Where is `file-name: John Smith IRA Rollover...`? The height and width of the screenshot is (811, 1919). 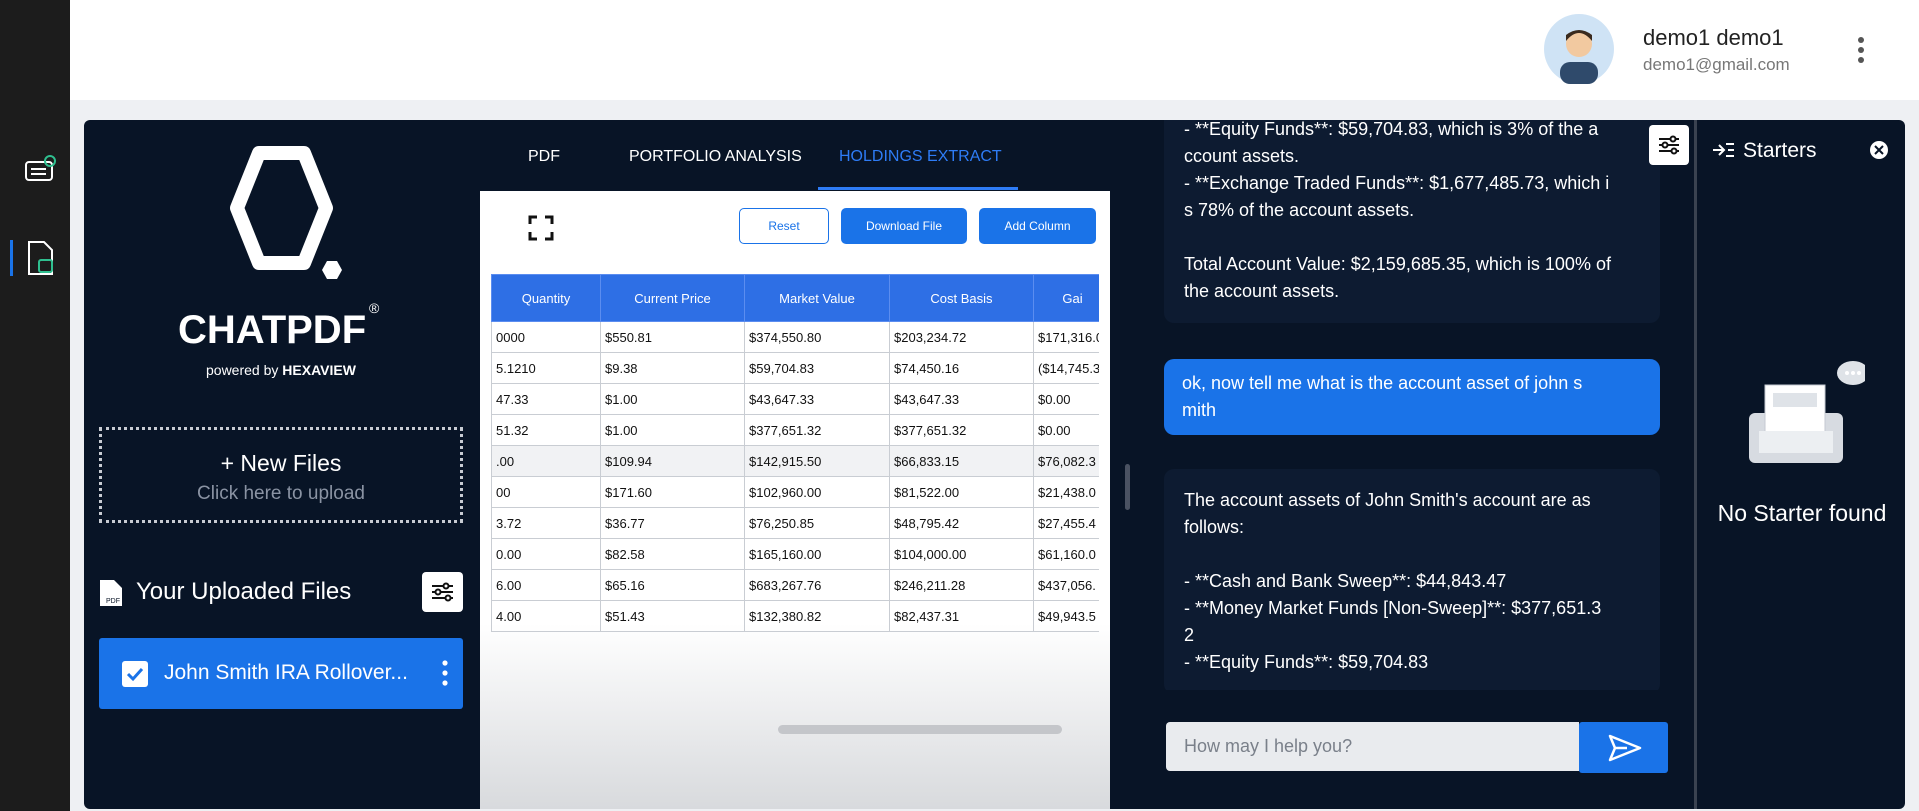 file-name: John Smith IRA Rollover... is located at coordinates (286, 672).